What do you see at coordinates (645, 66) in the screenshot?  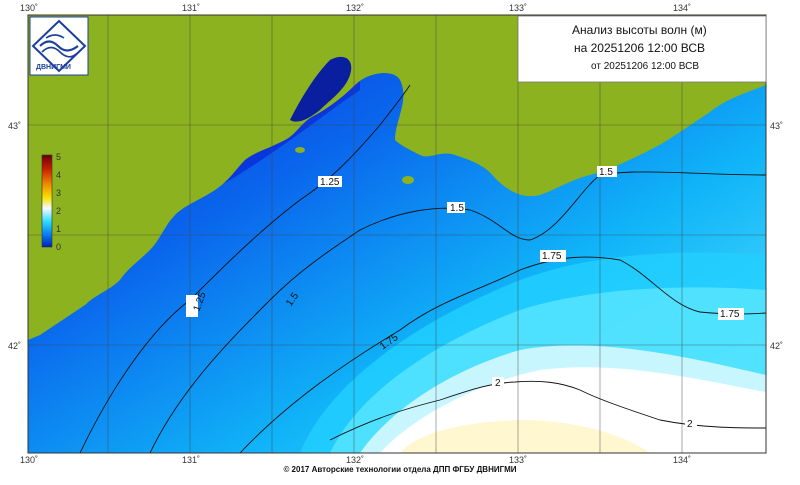 I see `title-line-3: от 20251206 12:00 ВСВ` at bounding box center [645, 66].